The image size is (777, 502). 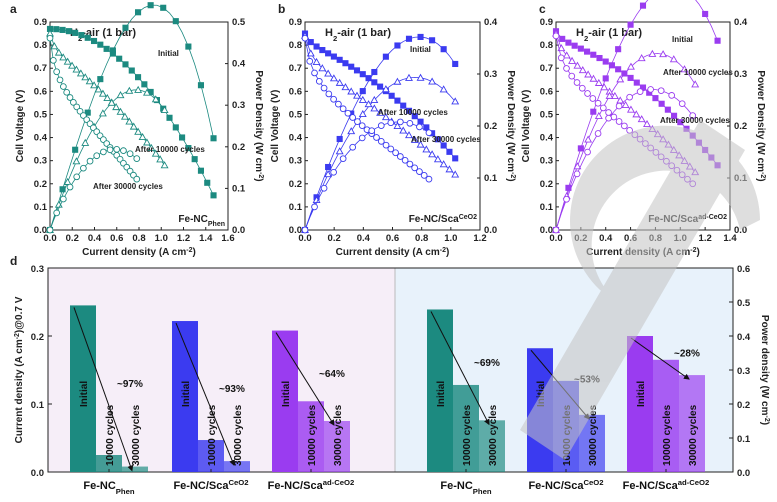 What do you see at coordinates (393, 253) in the screenshot?
I see `x-axis-label: Current density (A cm-2)` at bounding box center [393, 253].